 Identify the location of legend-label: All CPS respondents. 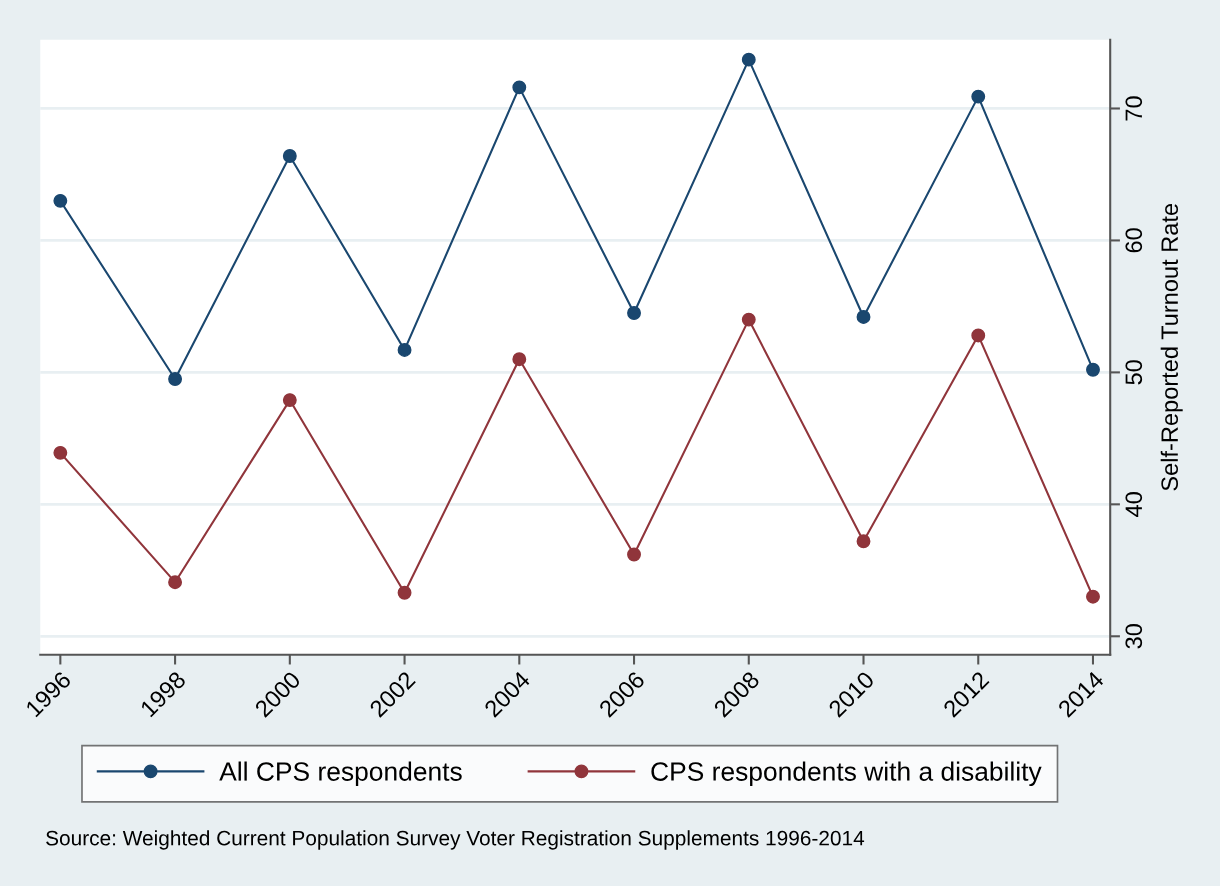
(340, 774).